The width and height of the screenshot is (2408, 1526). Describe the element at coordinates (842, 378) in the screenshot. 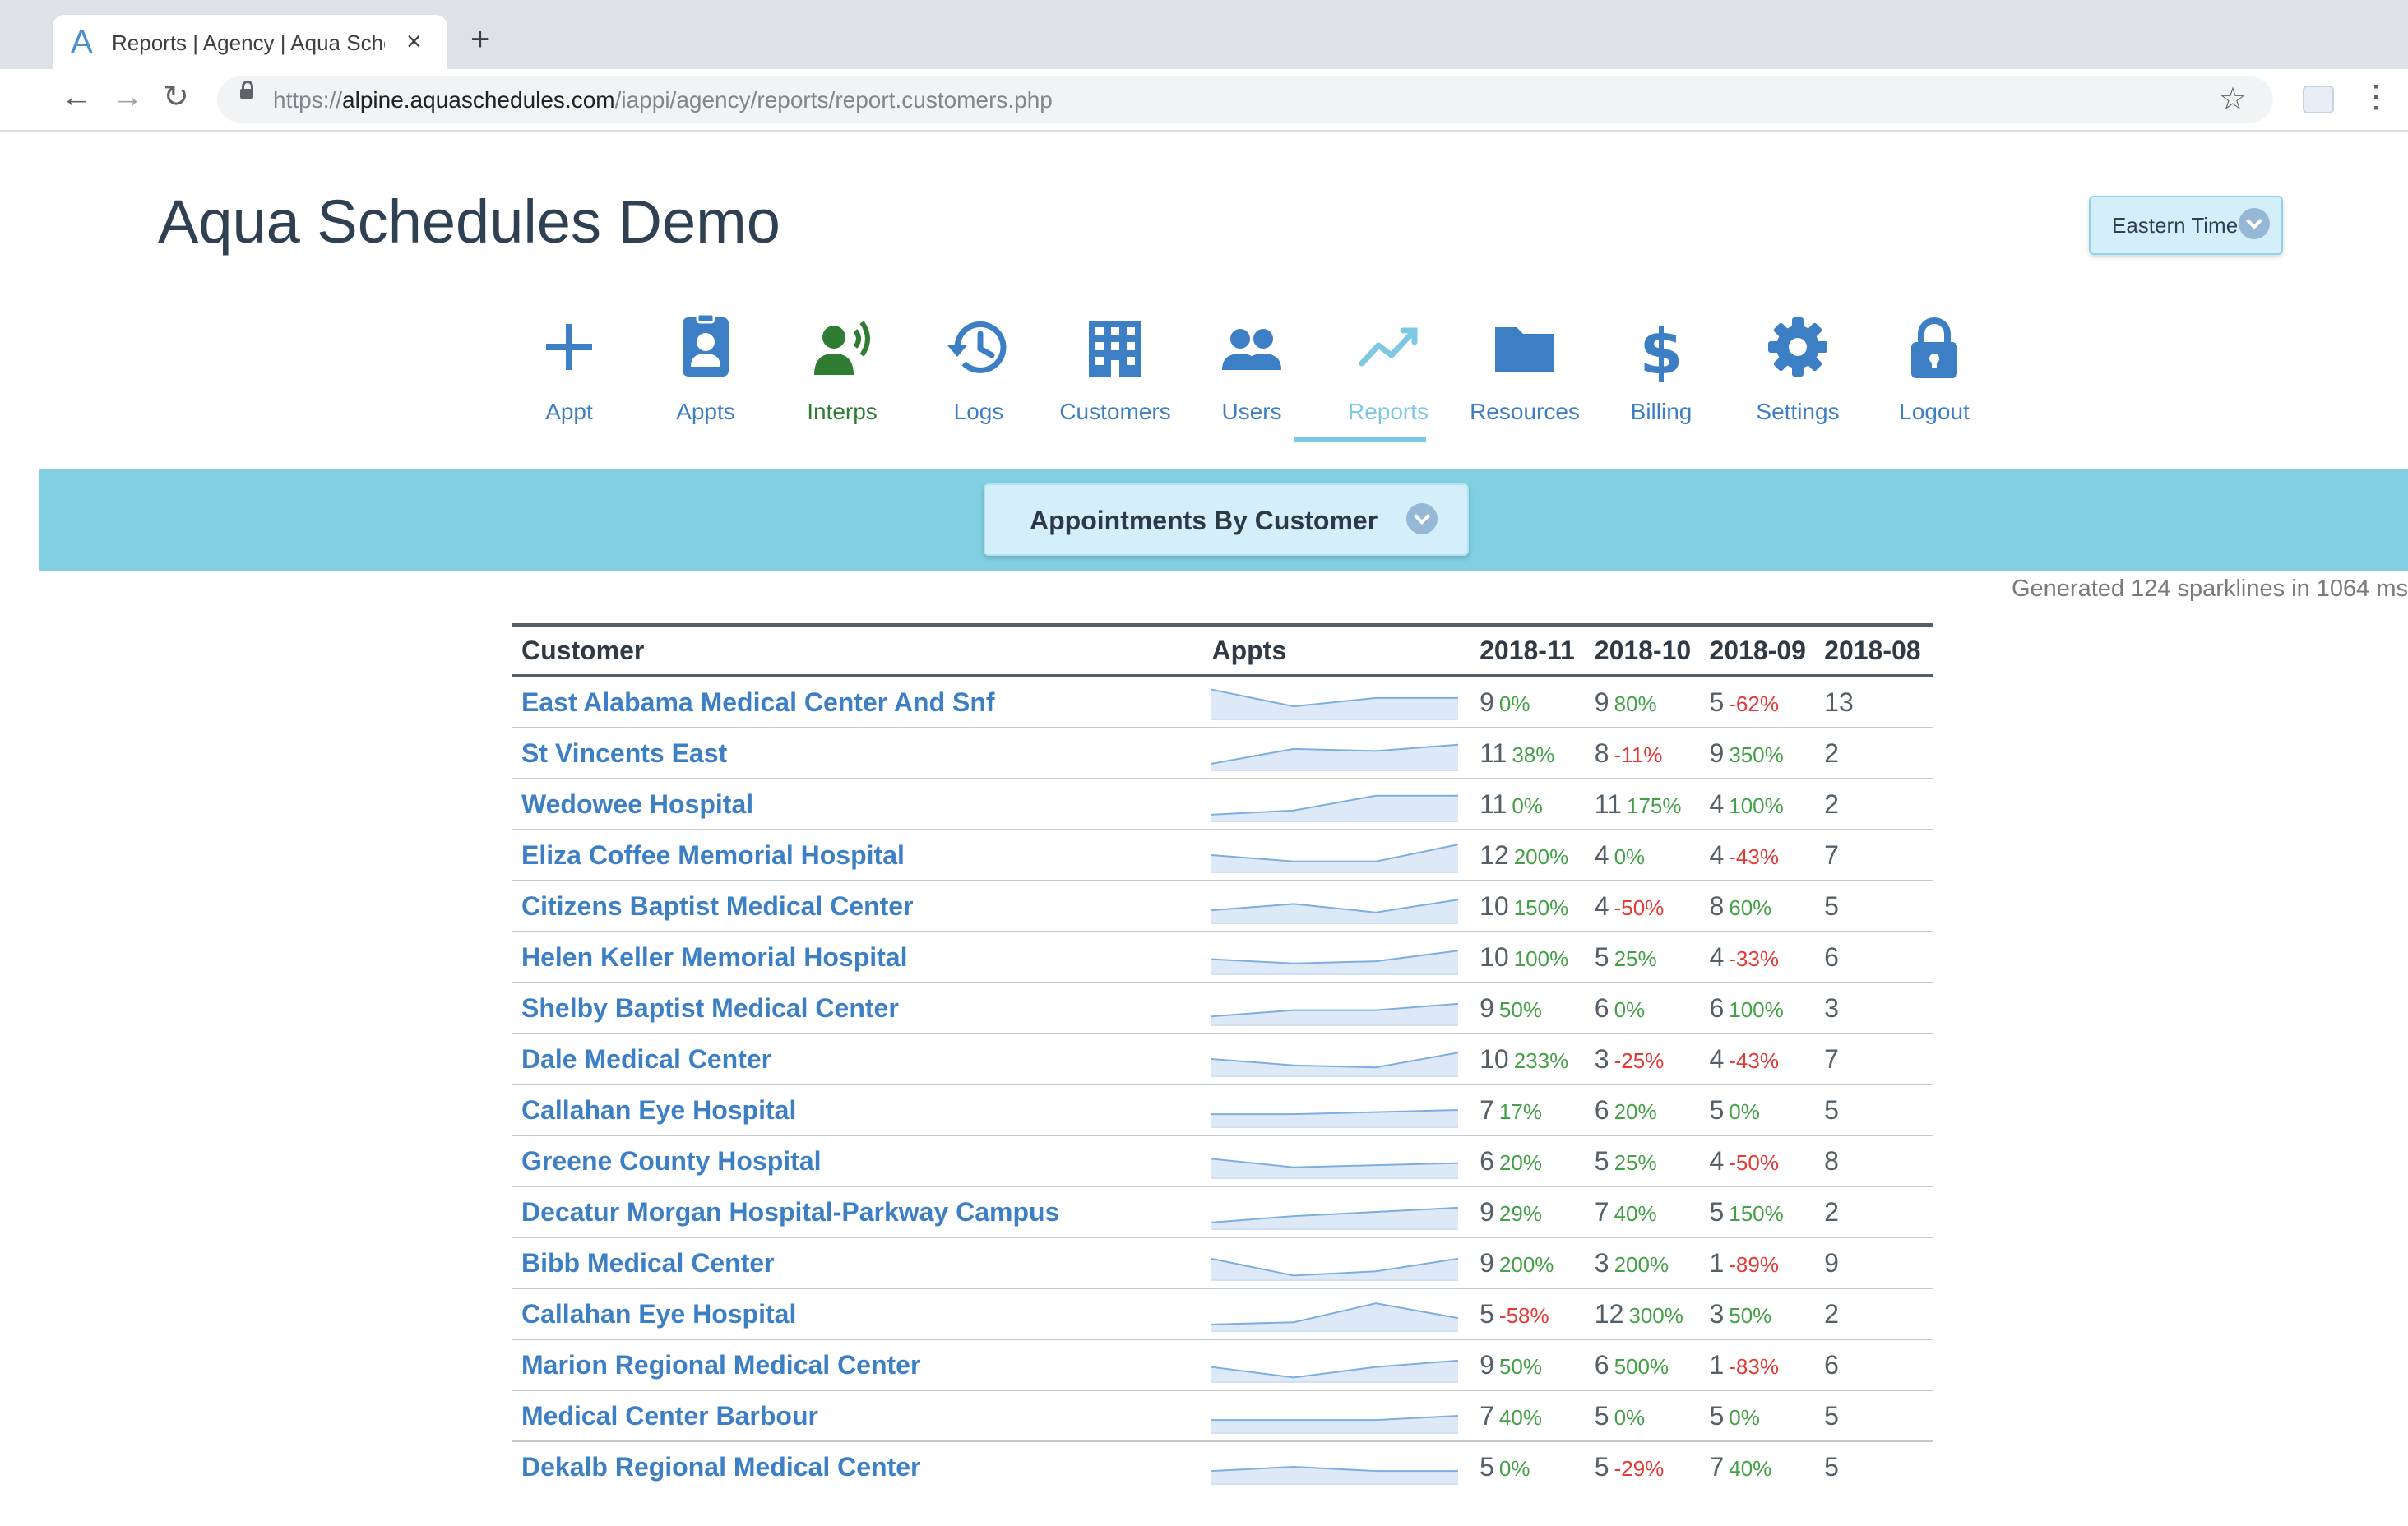

I see `nav-item-interps: Interps` at that location.